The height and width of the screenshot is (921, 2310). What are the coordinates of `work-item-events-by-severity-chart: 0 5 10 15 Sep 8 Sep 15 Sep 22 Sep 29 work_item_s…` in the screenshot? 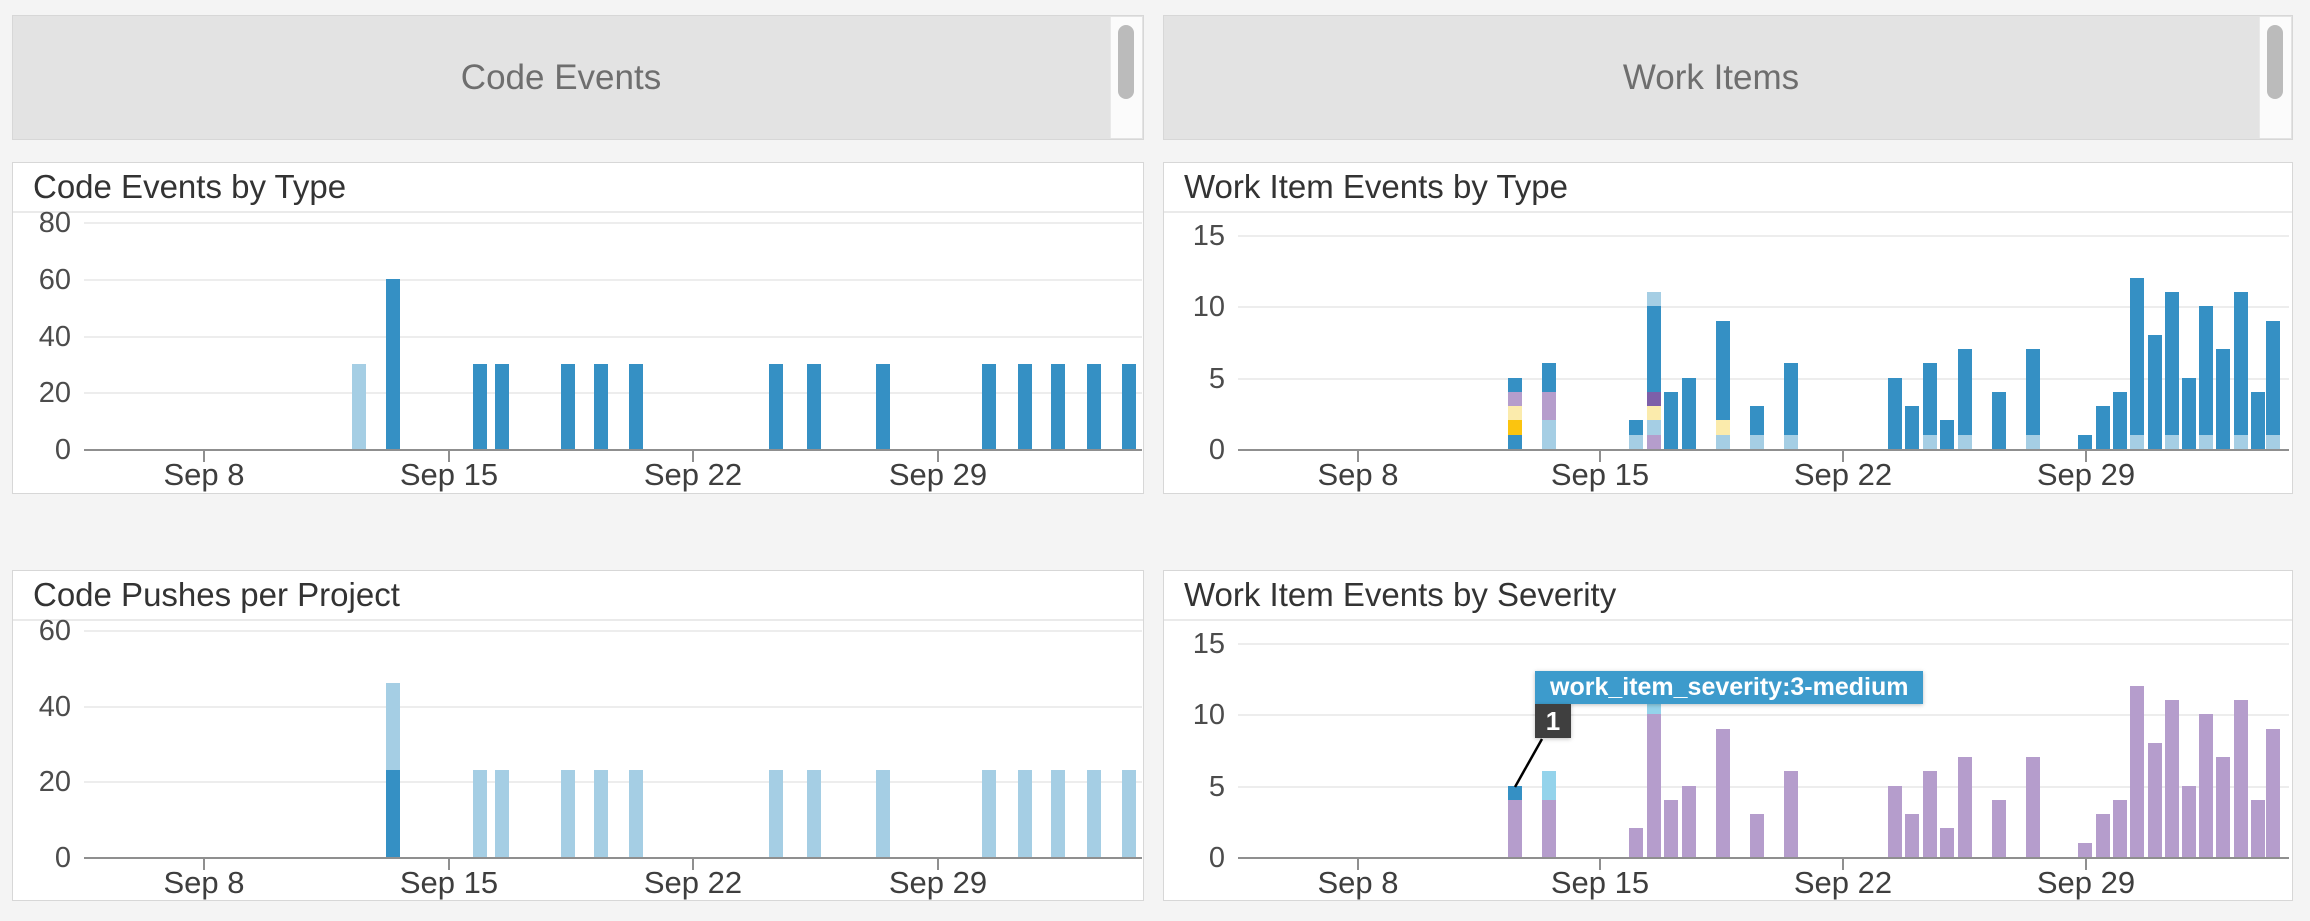 It's located at (1728, 760).